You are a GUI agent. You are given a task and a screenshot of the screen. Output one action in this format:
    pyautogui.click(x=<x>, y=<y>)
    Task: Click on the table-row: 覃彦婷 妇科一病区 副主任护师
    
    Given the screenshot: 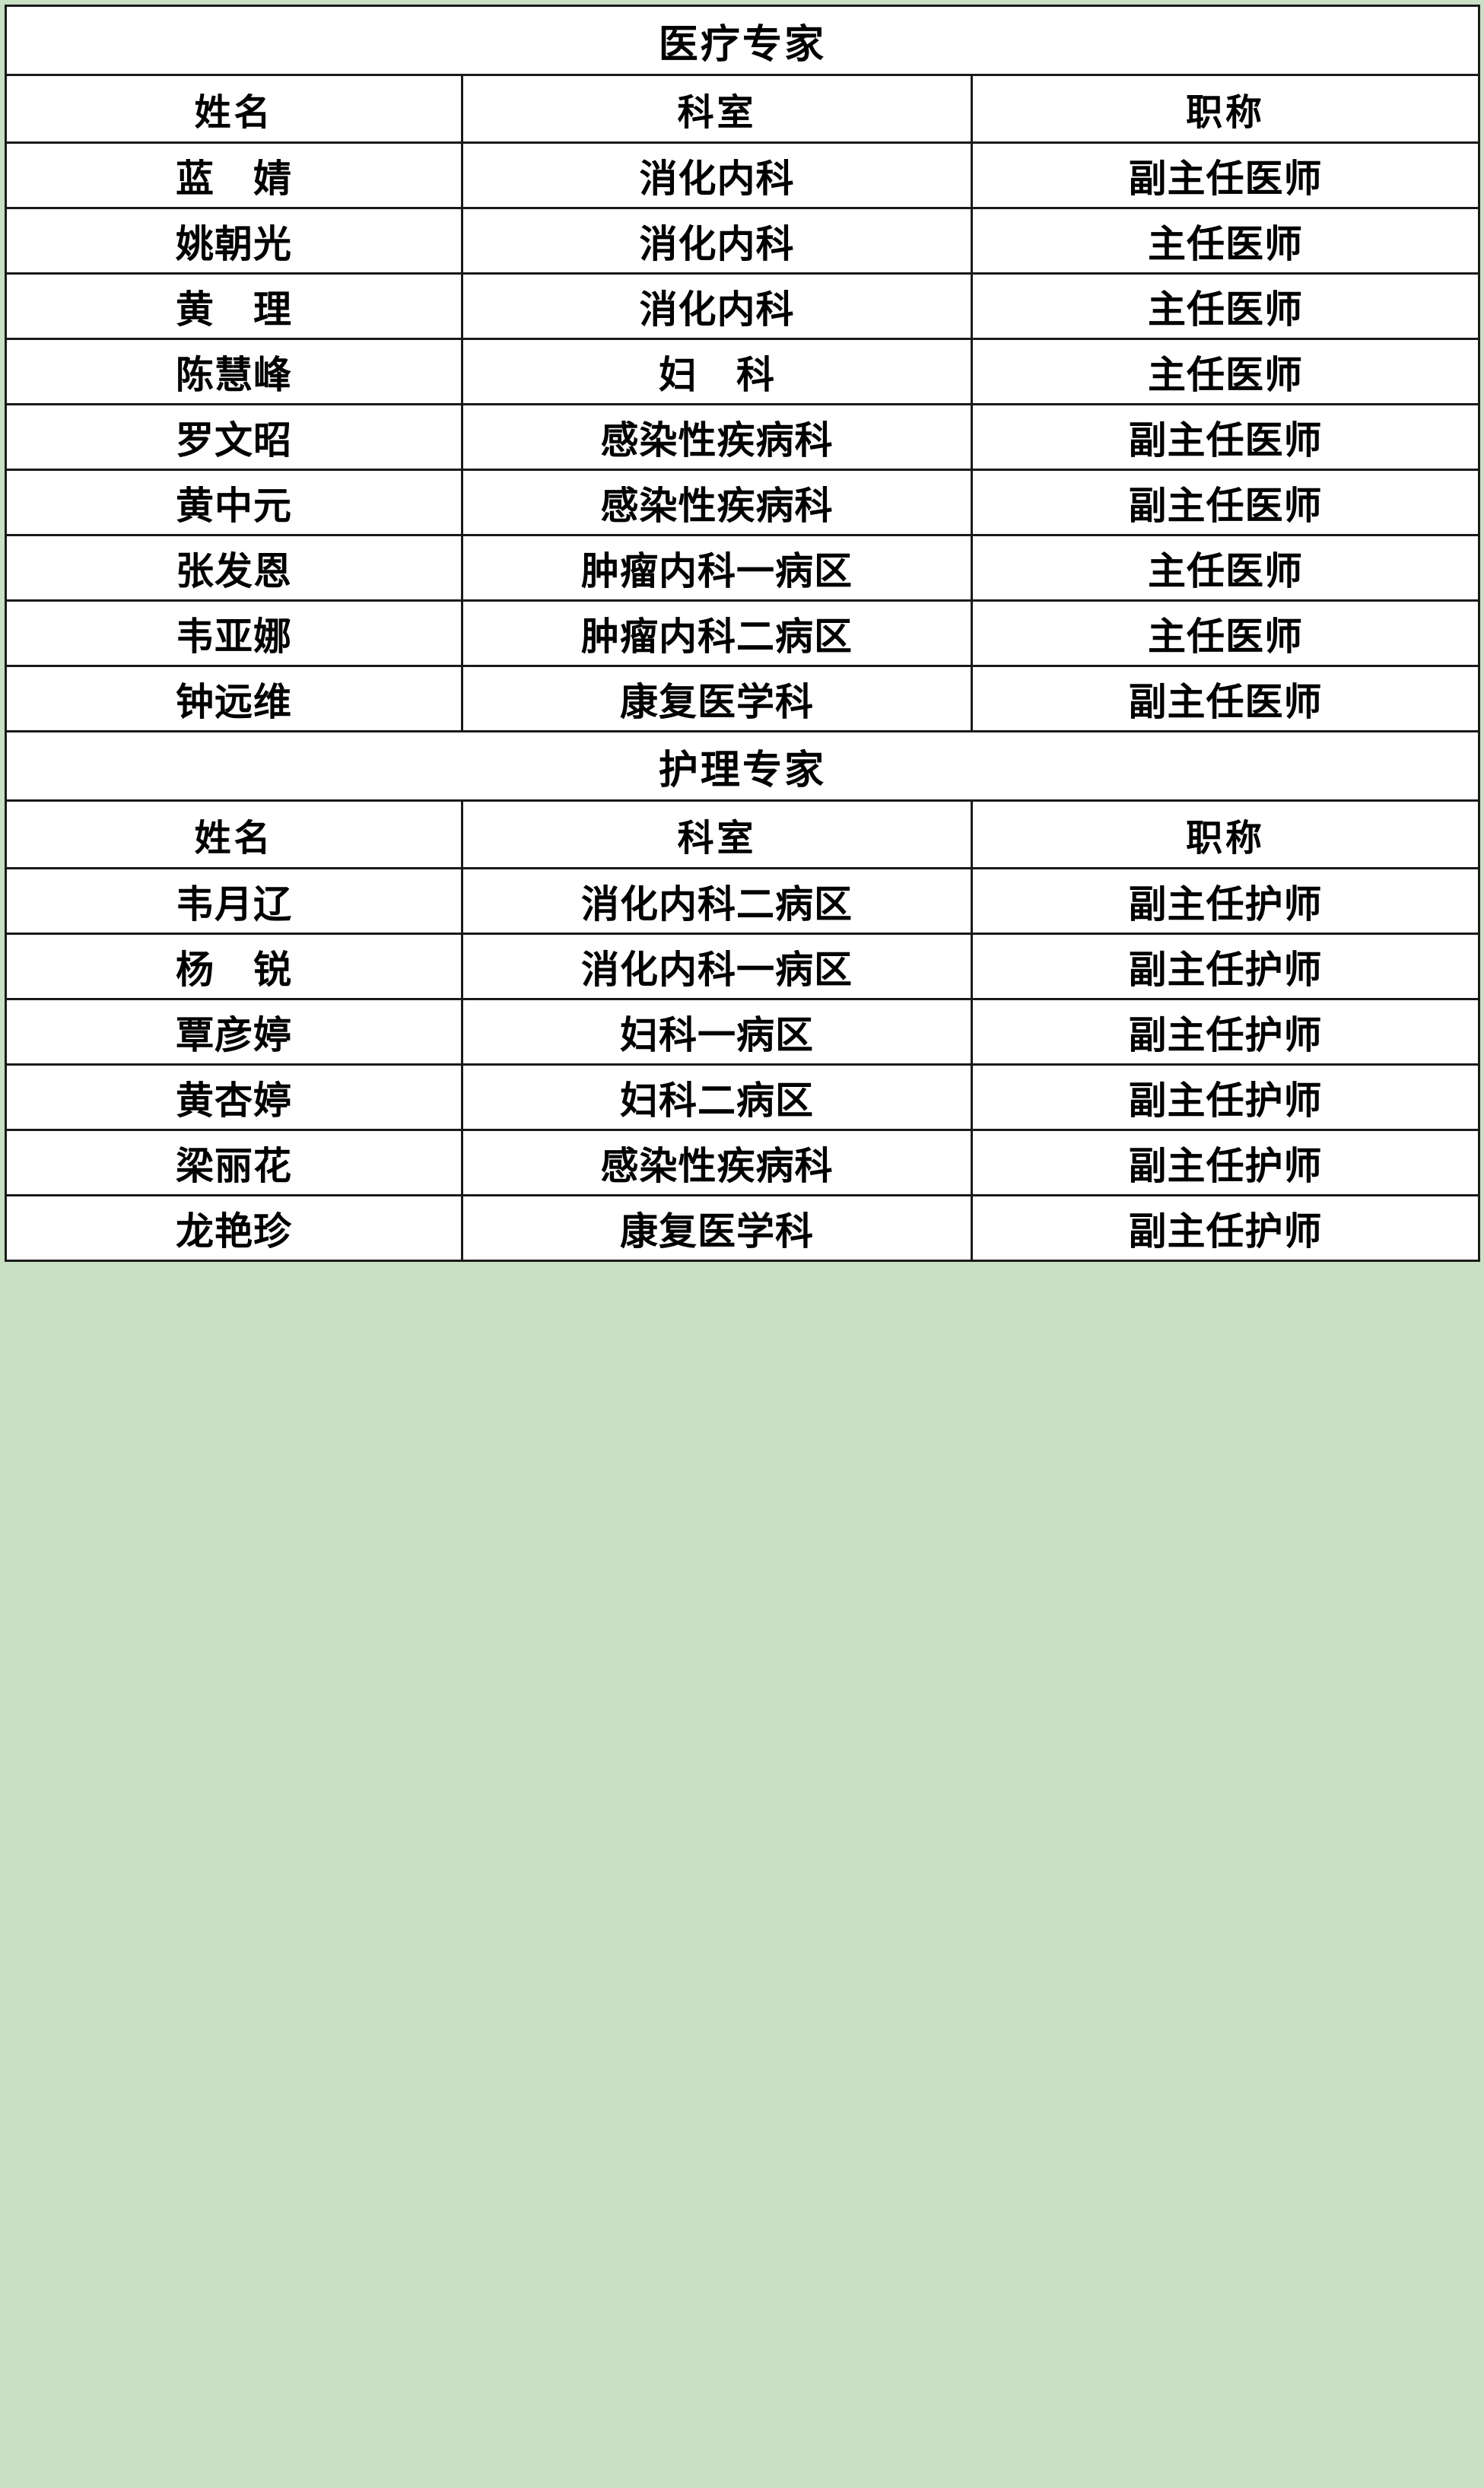 What is the action you would take?
    pyautogui.click(x=743, y=1032)
    